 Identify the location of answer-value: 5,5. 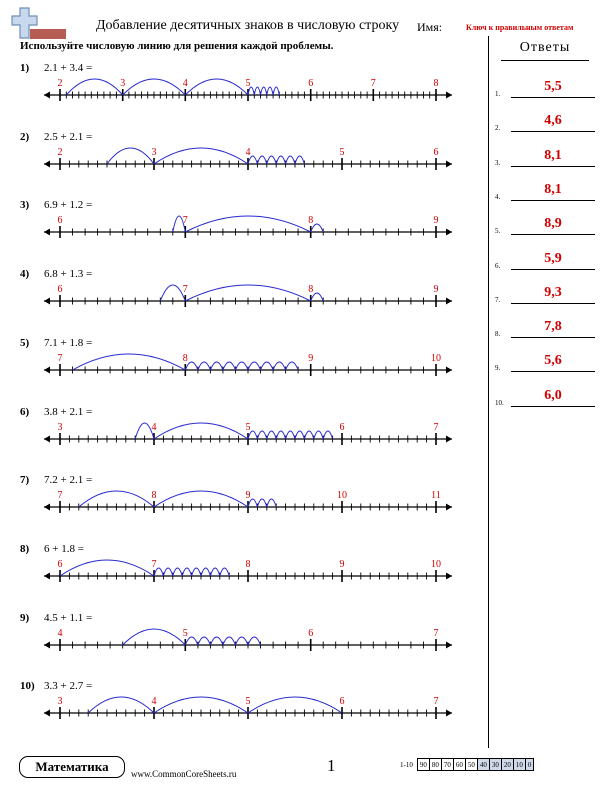
(553, 86).